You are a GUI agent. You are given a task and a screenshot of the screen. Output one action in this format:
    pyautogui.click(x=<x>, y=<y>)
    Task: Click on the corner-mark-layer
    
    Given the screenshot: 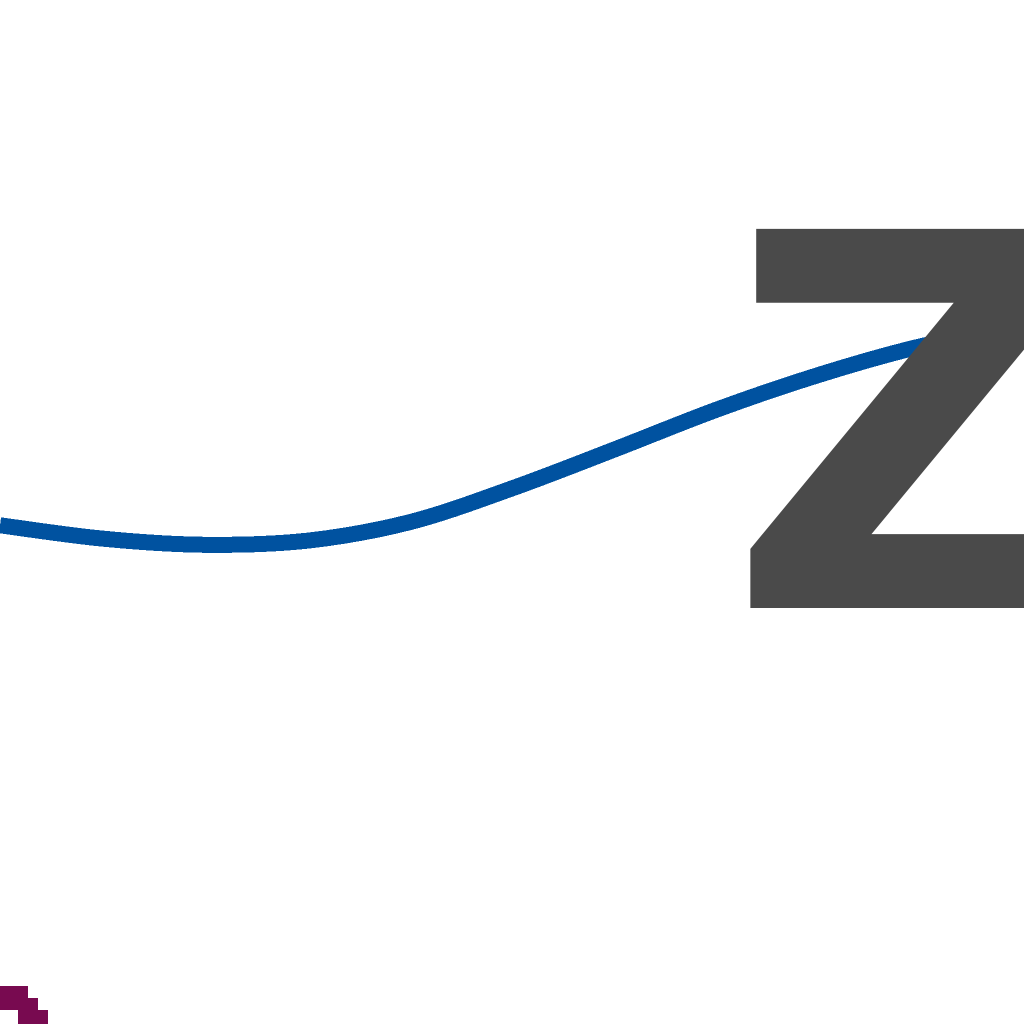 What is the action you would take?
    pyautogui.click(x=24, y=1005)
    